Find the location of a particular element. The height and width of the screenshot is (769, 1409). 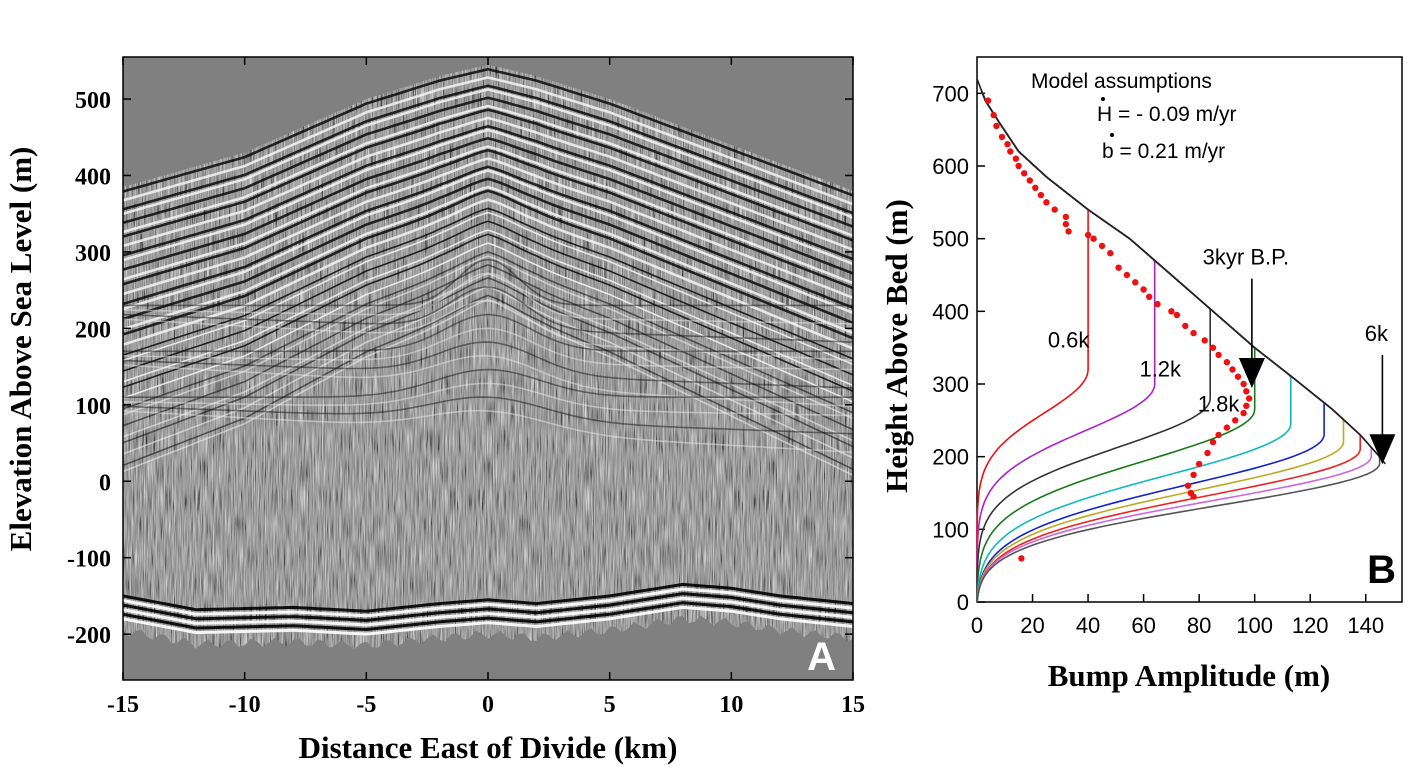

panel-b-xtick-label: 140 is located at coordinates (1365, 625).